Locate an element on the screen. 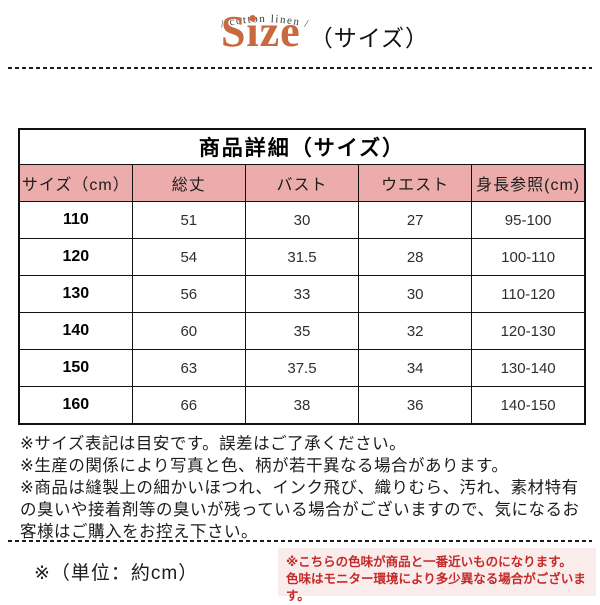 The image size is (600, 605). dashed-divider-bottom is located at coordinates (300, 541).